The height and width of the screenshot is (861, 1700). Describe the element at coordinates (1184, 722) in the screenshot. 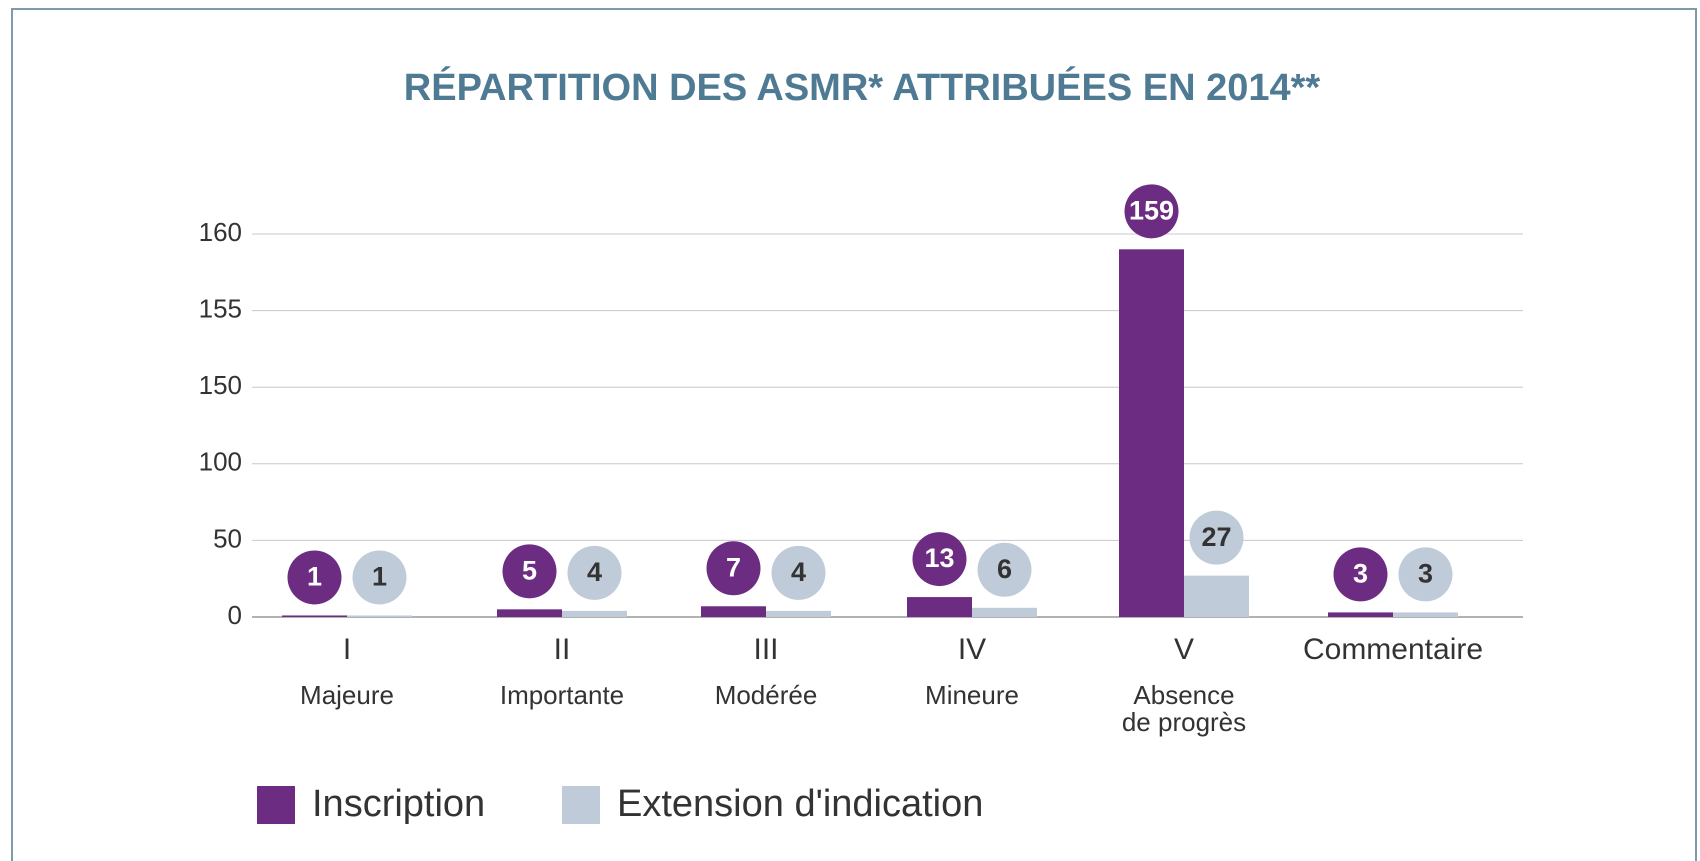

I see `x-tick-sublabel: de progrès` at that location.